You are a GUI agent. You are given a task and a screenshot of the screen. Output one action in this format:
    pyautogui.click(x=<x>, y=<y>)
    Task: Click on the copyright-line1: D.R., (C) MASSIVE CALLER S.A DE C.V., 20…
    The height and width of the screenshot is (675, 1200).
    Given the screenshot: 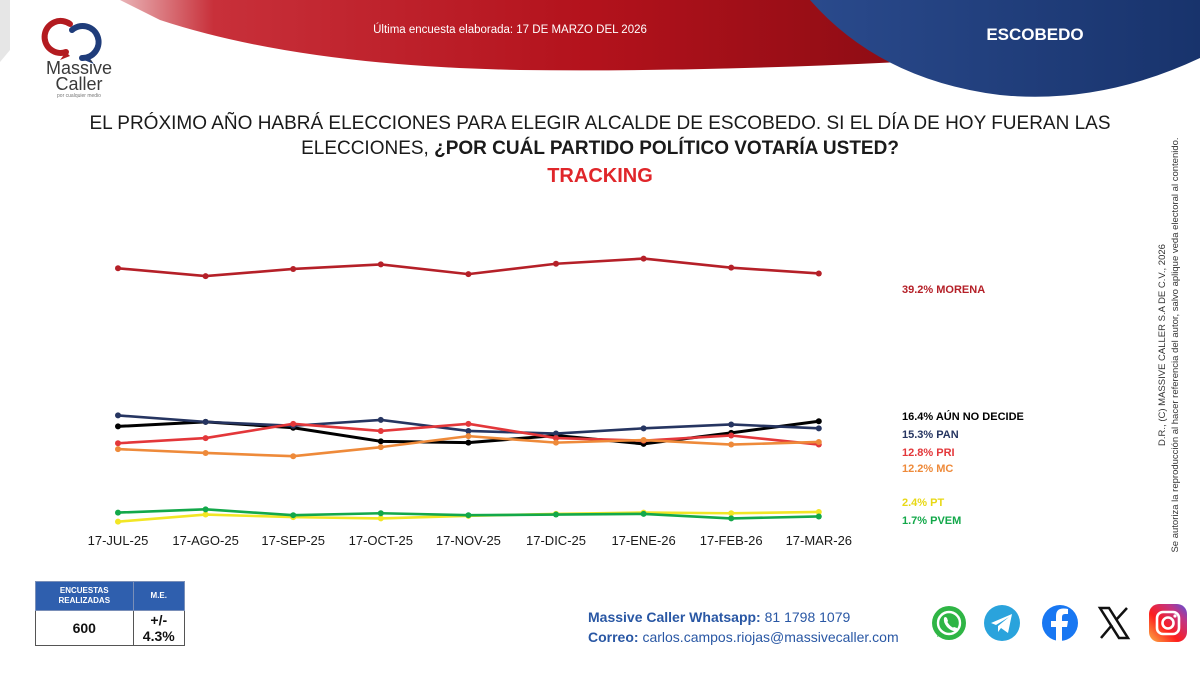 What is the action you would take?
    pyautogui.click(x=1162, y=345)
    